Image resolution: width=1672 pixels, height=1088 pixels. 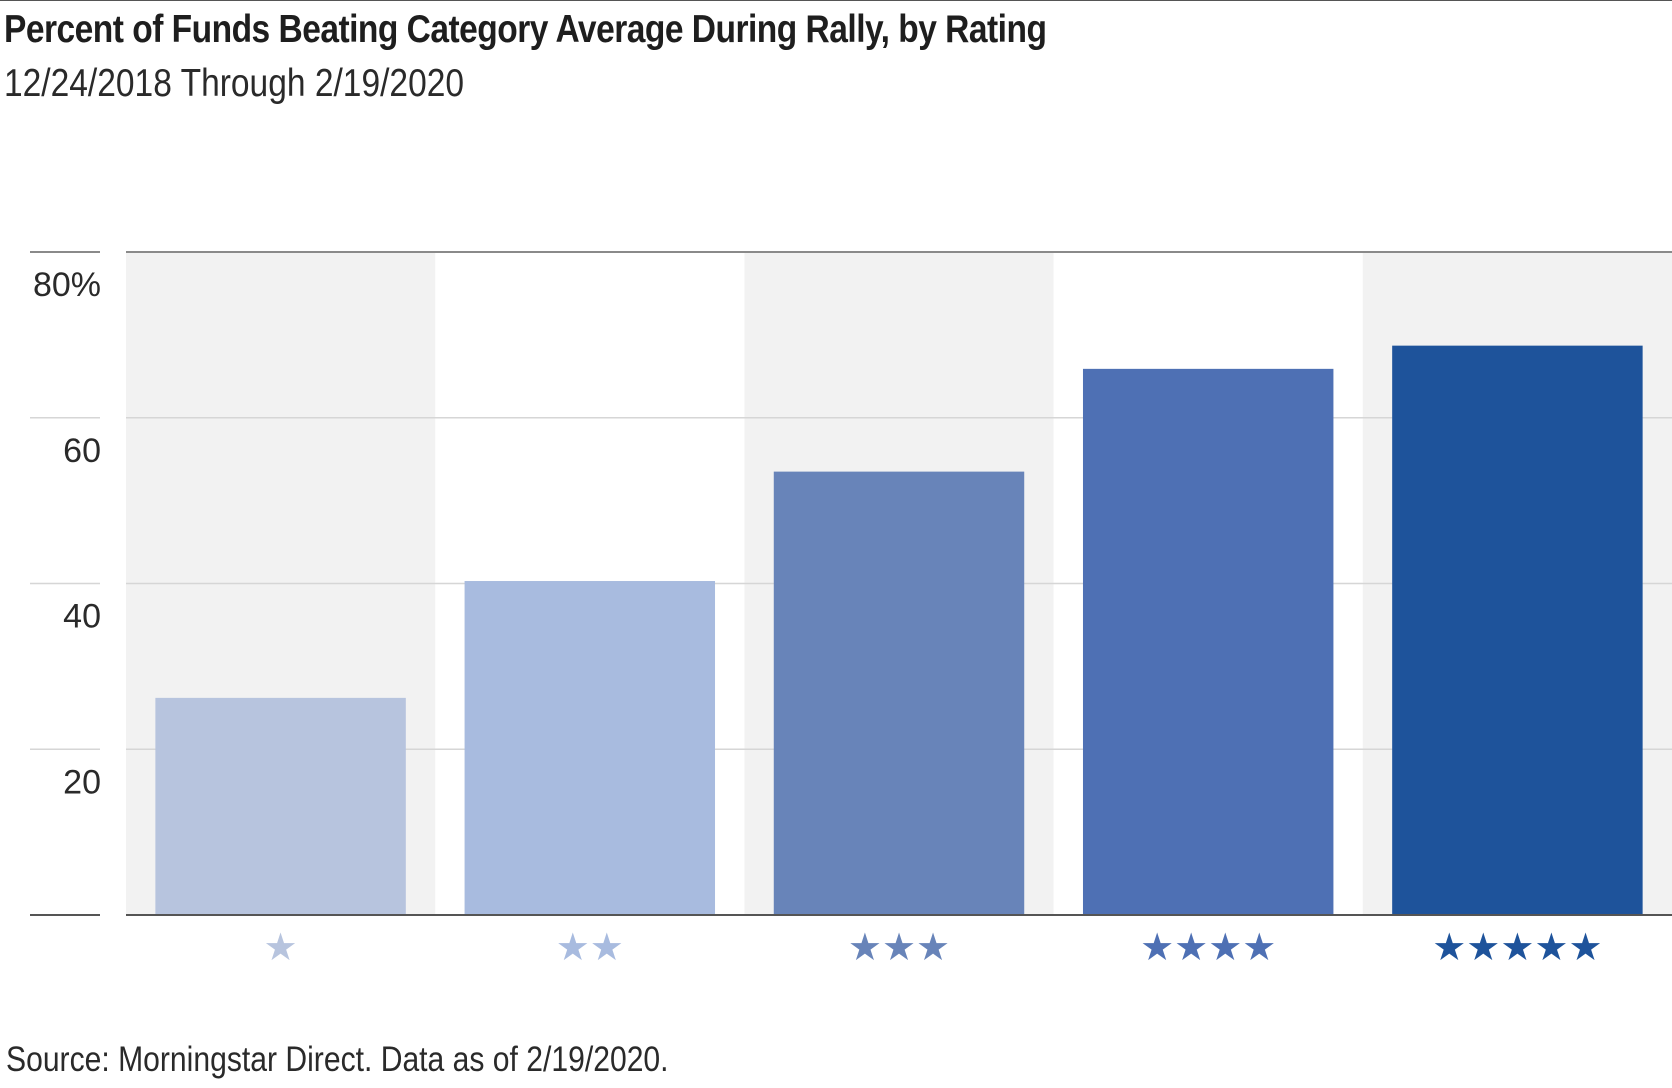 What do you see at coordinates (590, 947) in the screenshot?
I see `x-tick-label: ★★` at bounding box center [590, 947].